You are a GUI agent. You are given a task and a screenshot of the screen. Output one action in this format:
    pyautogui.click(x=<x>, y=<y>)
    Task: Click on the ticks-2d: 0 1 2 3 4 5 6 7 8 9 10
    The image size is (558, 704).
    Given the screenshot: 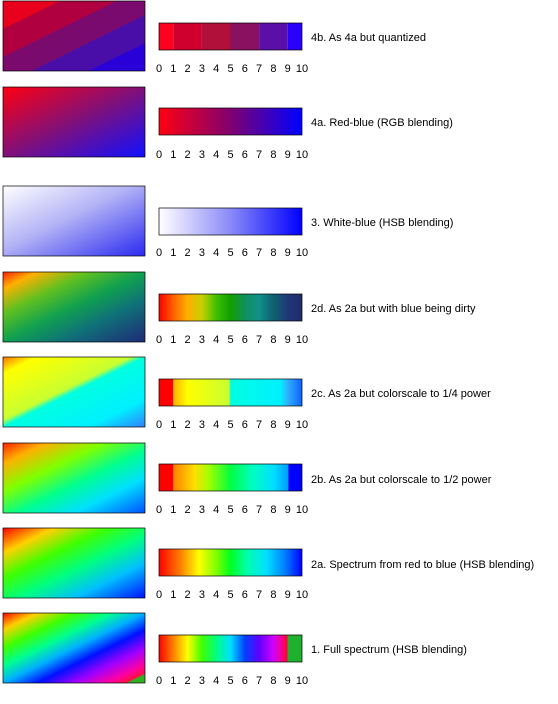 What is the action you would take?
    pyautogui.click(x=232, y=340)
    